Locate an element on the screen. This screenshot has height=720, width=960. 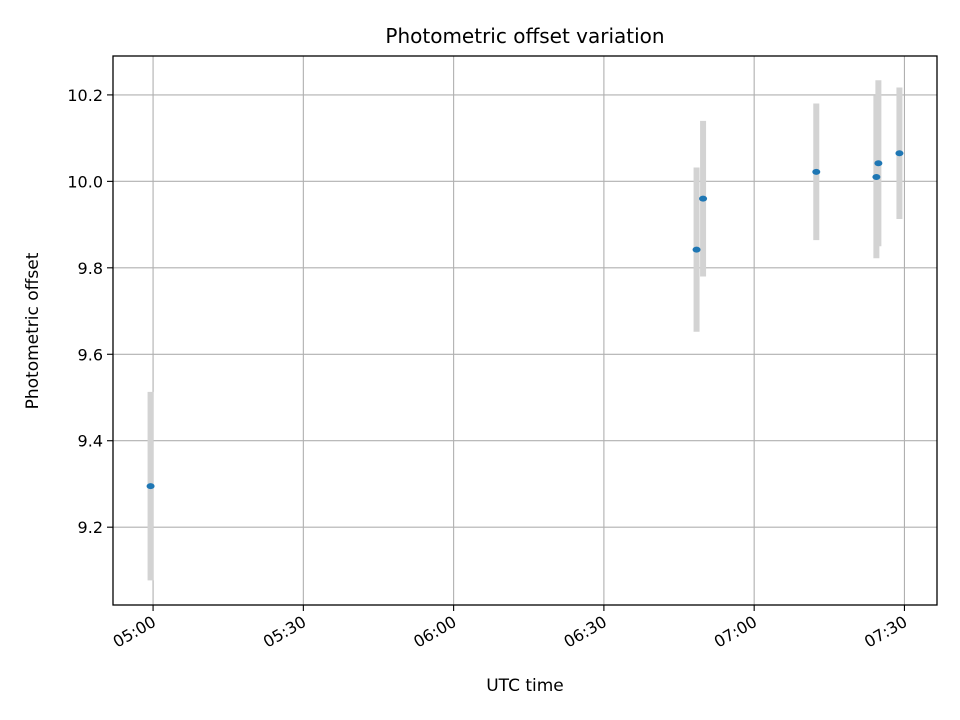
y-axis-title: Photometric offset is located at coordinates (33, 330).